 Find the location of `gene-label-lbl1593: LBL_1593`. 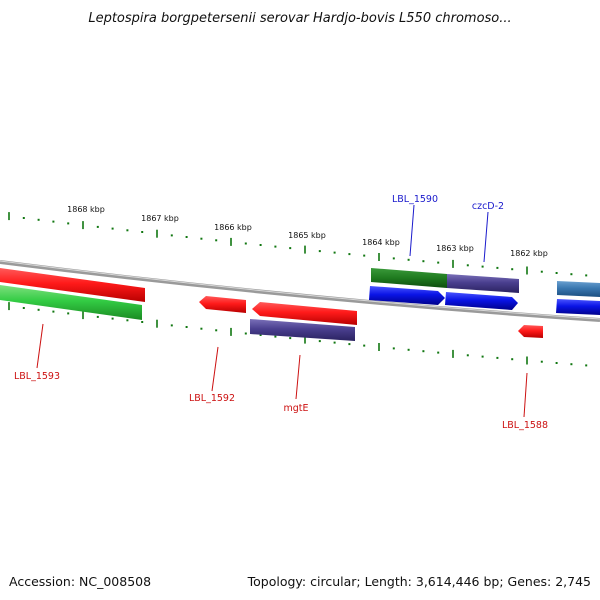

gene-label-lbl1593: LBL_1593 is located at coordinates (37, 376).